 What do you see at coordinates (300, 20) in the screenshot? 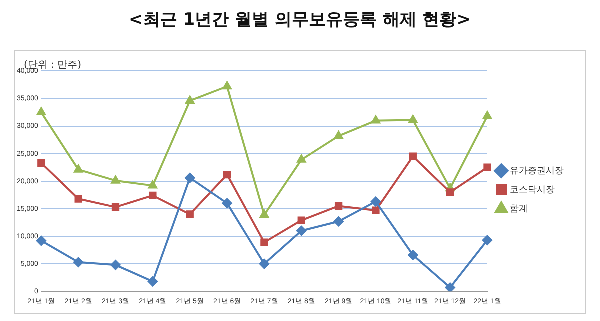
I see `chart-title: <최근 1년간 월별 의무보유등록 해제 현황>` at bounding box center [300, 20].